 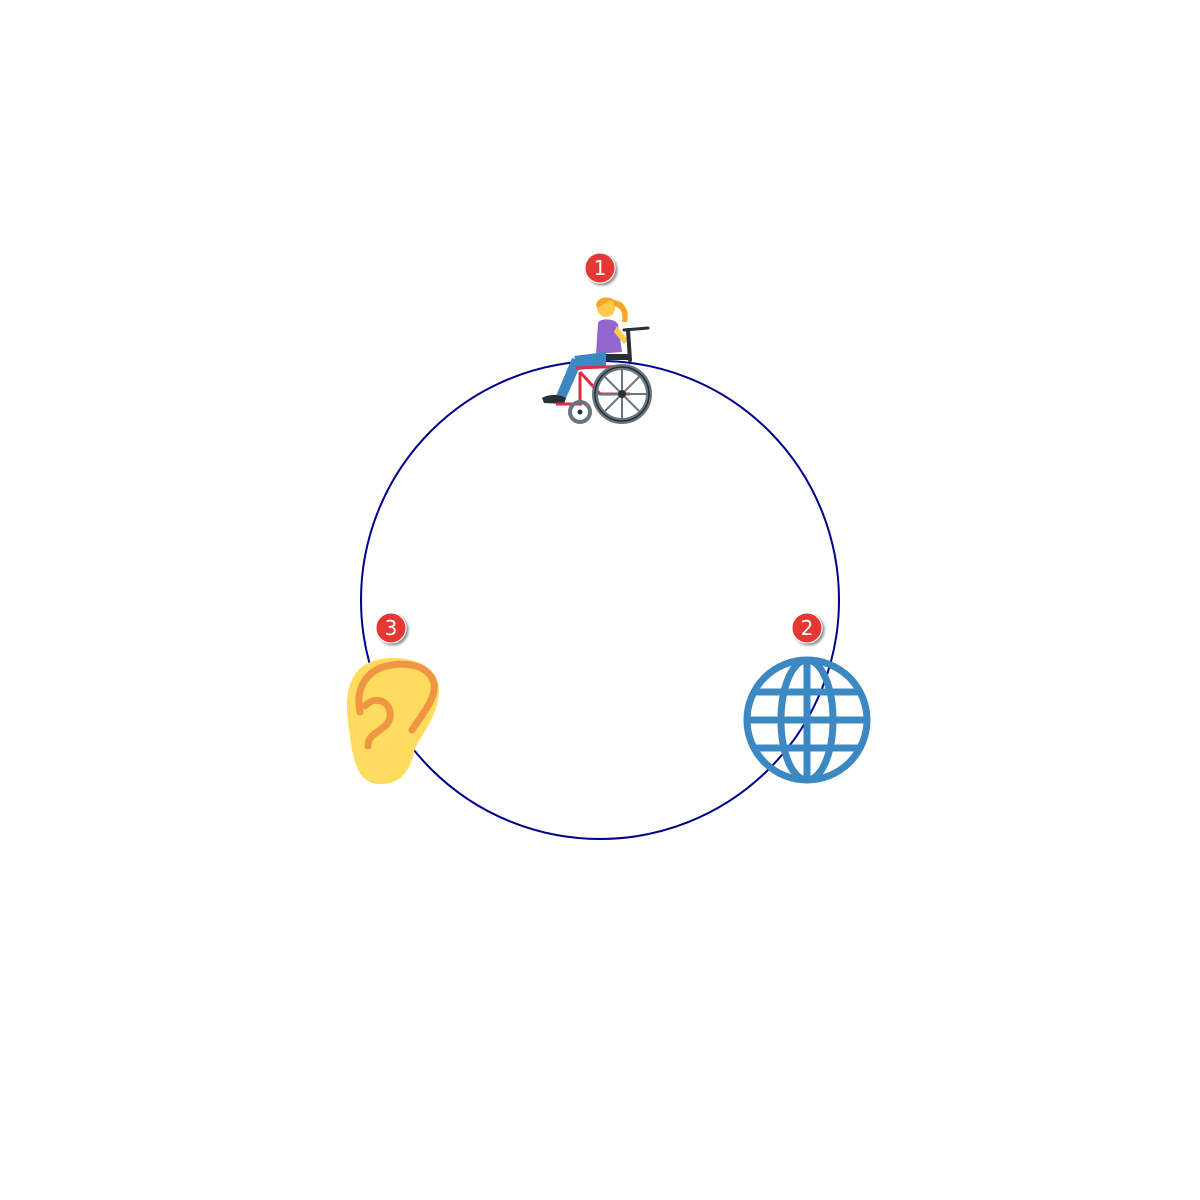 I want to click on node-badge: 3, so click(x=391, y=628).